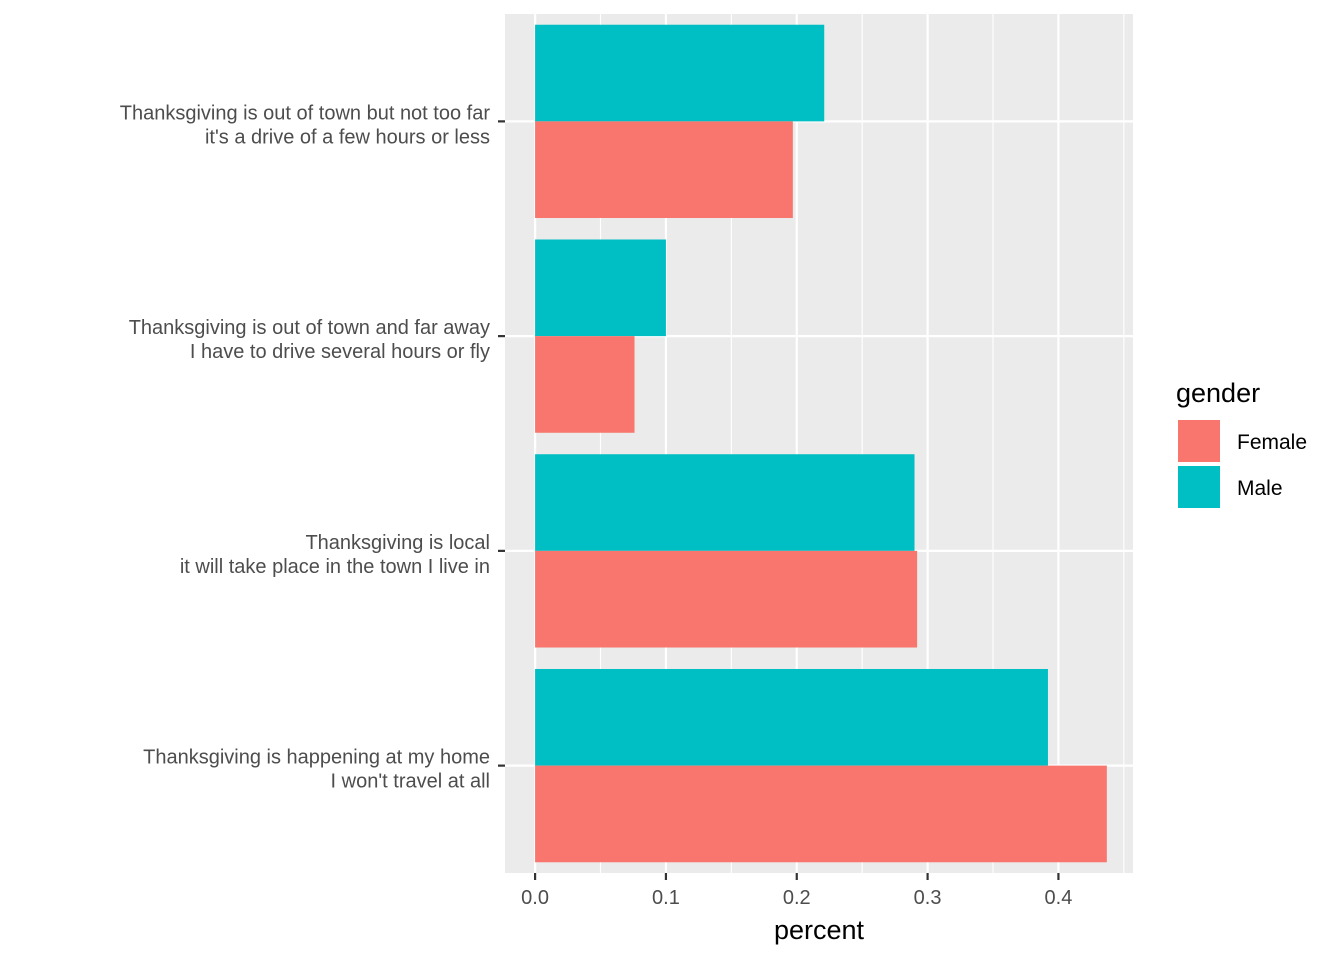 The image size is (1344, 960). What do you see at coordinates (797, 898) in the screenshot?
I see `x-tick-label: 0.2` at bounding box center [797, 898].